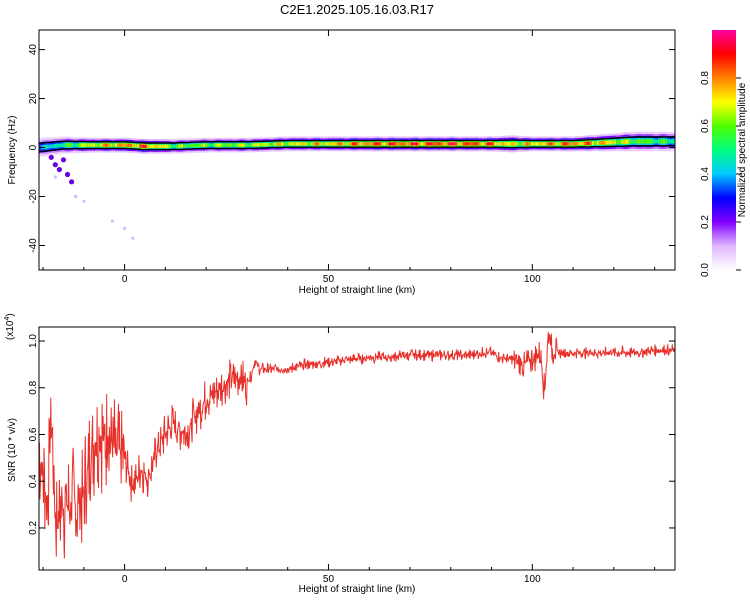  I want to click on spectrogram-x-label: Height of straight line (km), so click(357, 290).